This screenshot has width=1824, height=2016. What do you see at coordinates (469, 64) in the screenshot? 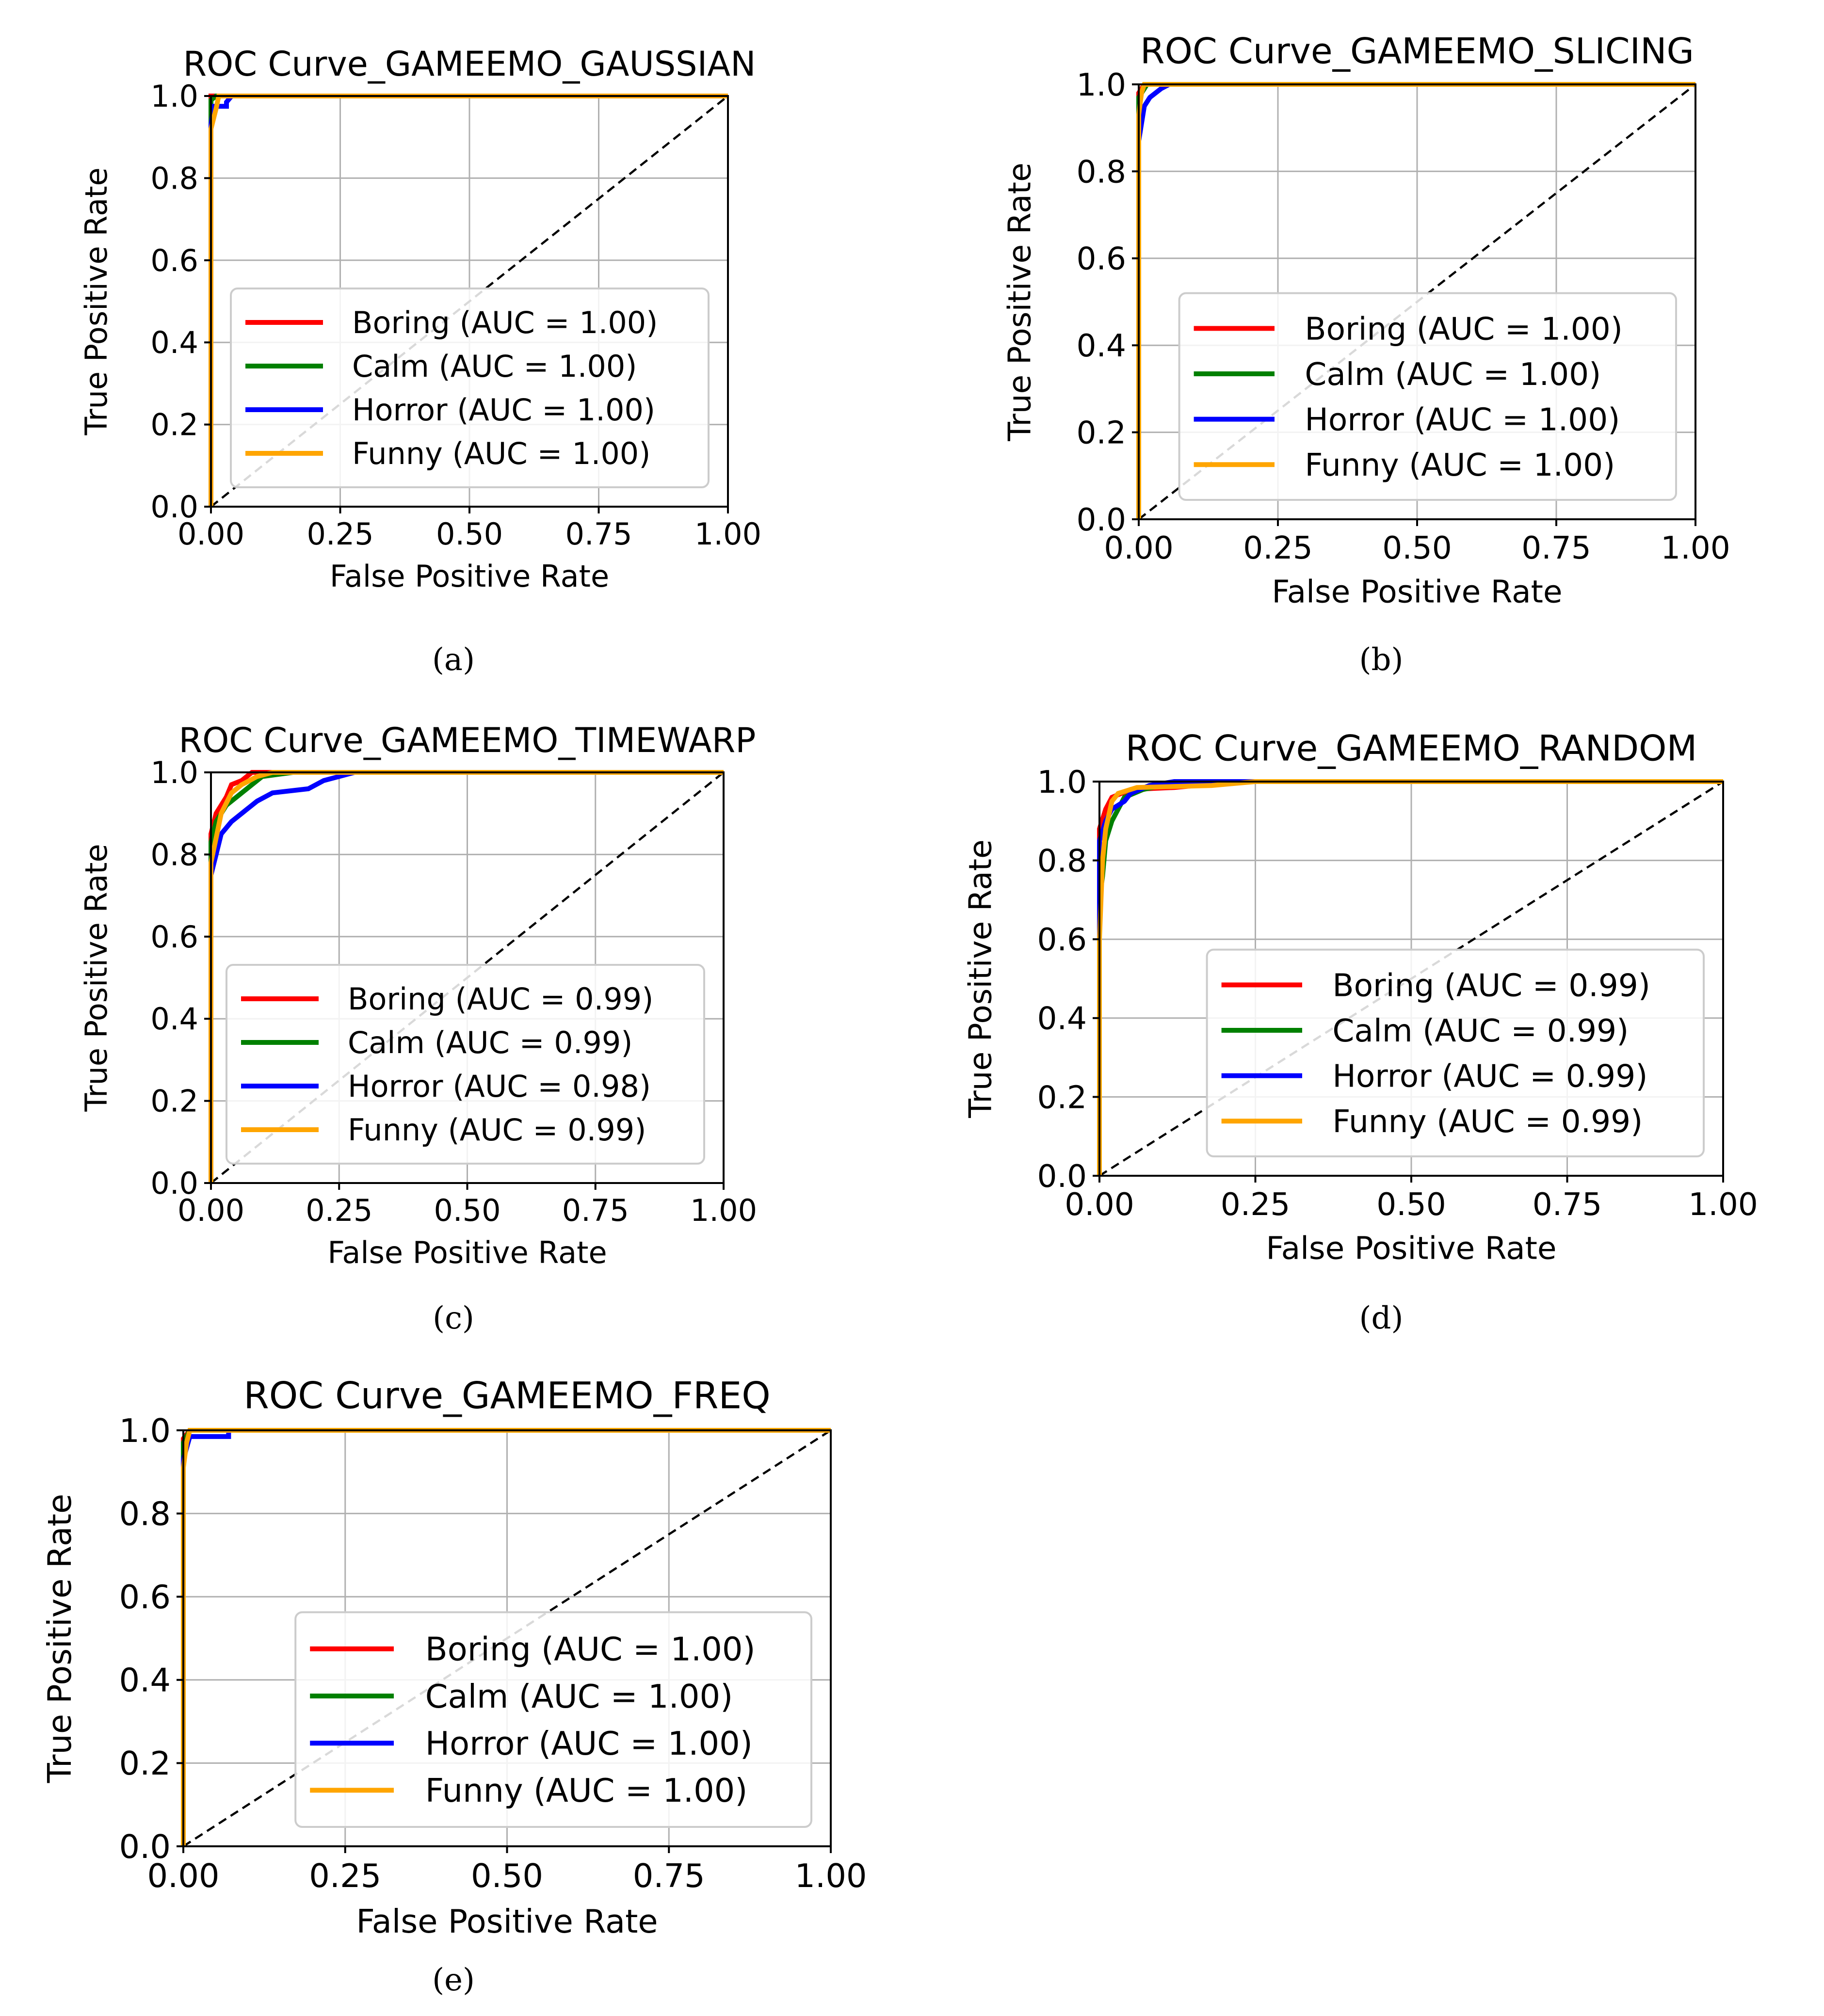
I see `chart-title: ROC Curve_GAMEEMO_GAUSSIAN` at bounding box center [469, 64].